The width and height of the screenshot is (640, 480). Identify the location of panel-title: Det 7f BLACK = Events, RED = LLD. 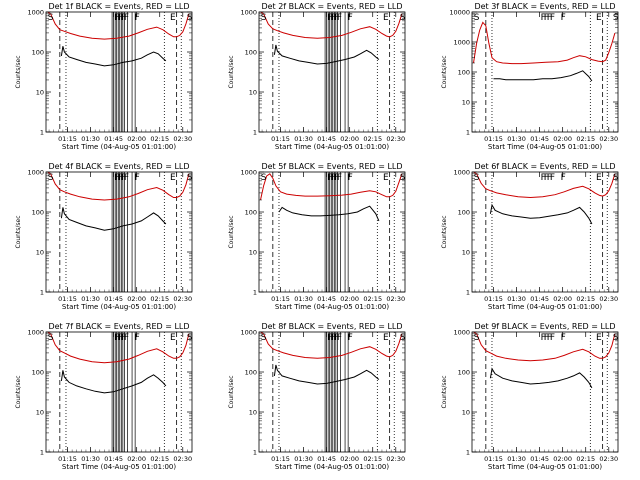
(118, 326).